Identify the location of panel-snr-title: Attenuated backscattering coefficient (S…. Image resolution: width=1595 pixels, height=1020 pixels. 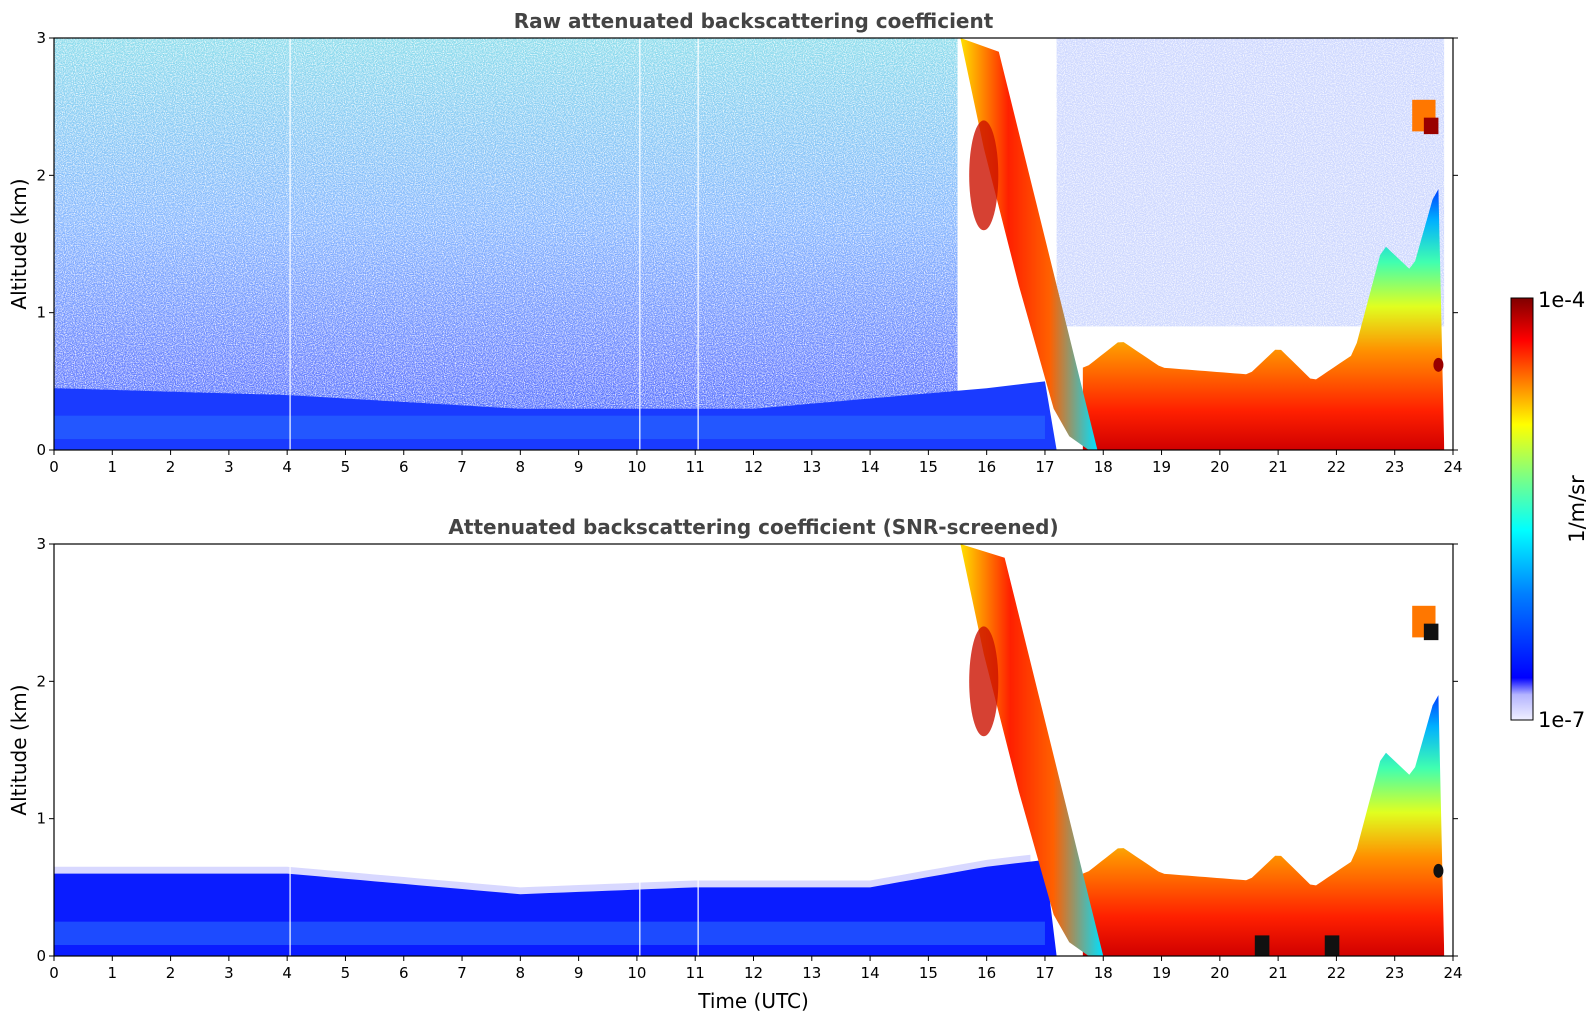
(753, 527).